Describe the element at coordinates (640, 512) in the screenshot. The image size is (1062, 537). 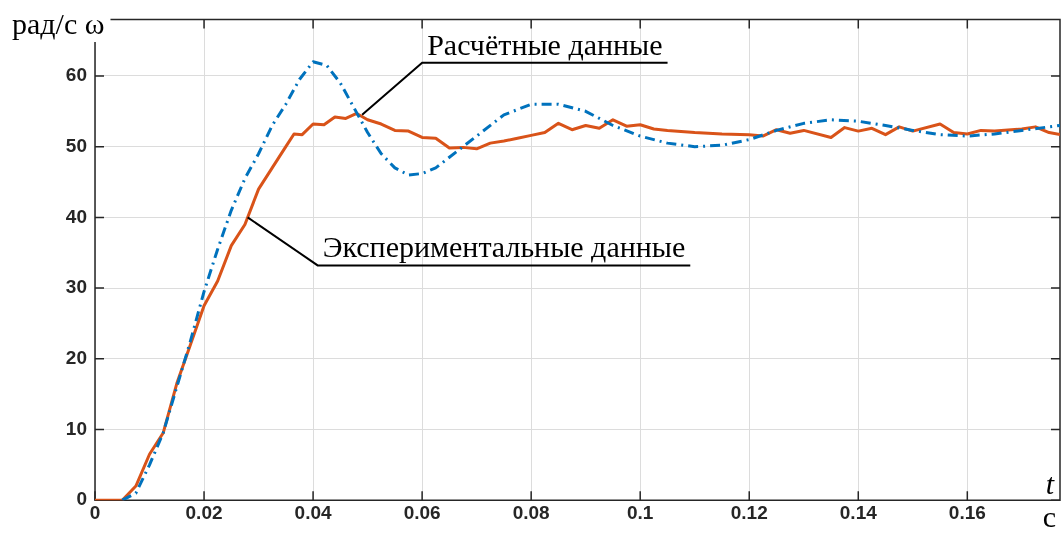
I see `x-tick-label: 0.1` at that location.